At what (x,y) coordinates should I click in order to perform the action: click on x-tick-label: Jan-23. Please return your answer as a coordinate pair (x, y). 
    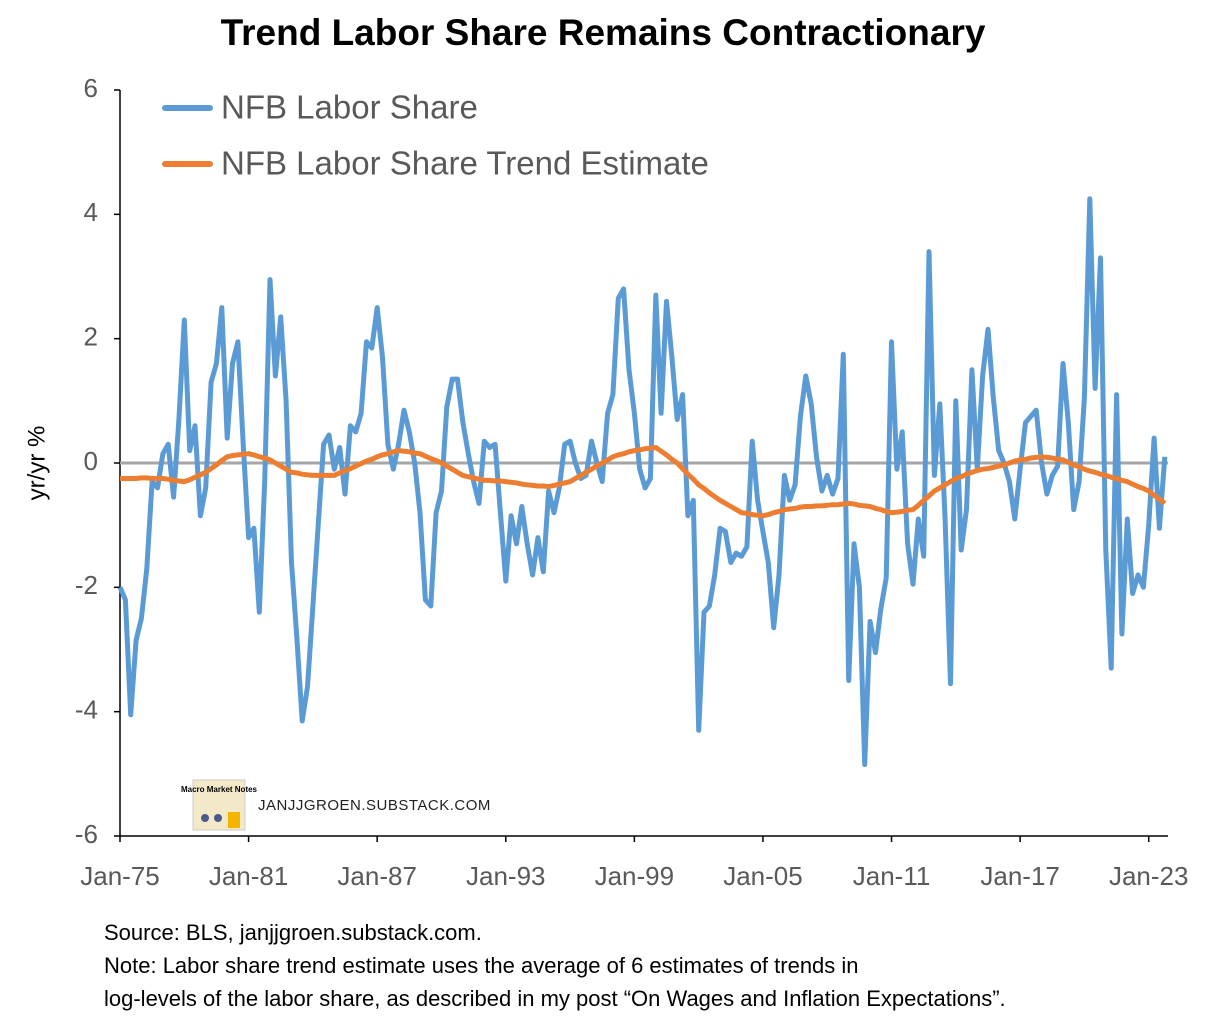
    Looking at the image, I should click on (1149, 876).